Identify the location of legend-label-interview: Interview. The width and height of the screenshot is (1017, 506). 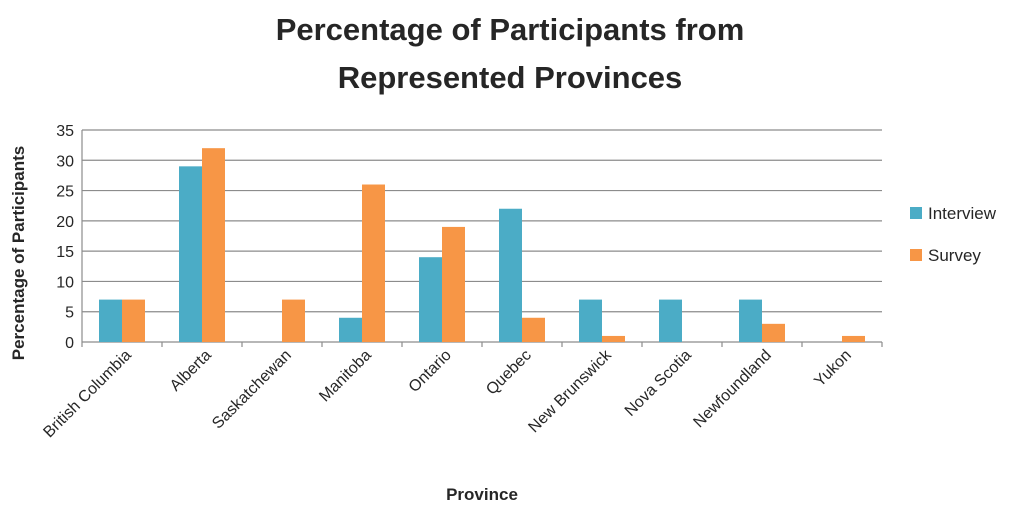
(962, 213).